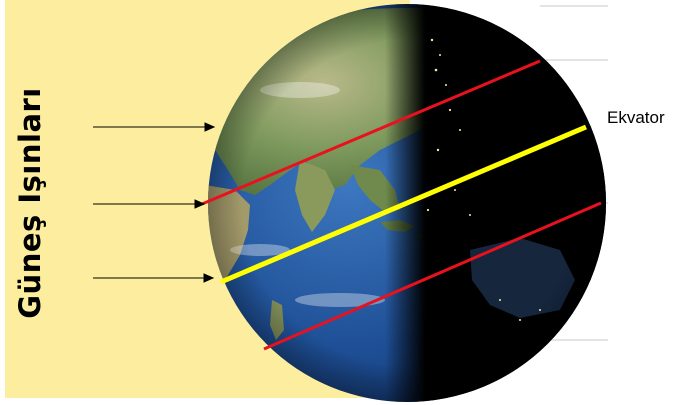  I want to click on sun-ray-arrows, so click(154, 202).